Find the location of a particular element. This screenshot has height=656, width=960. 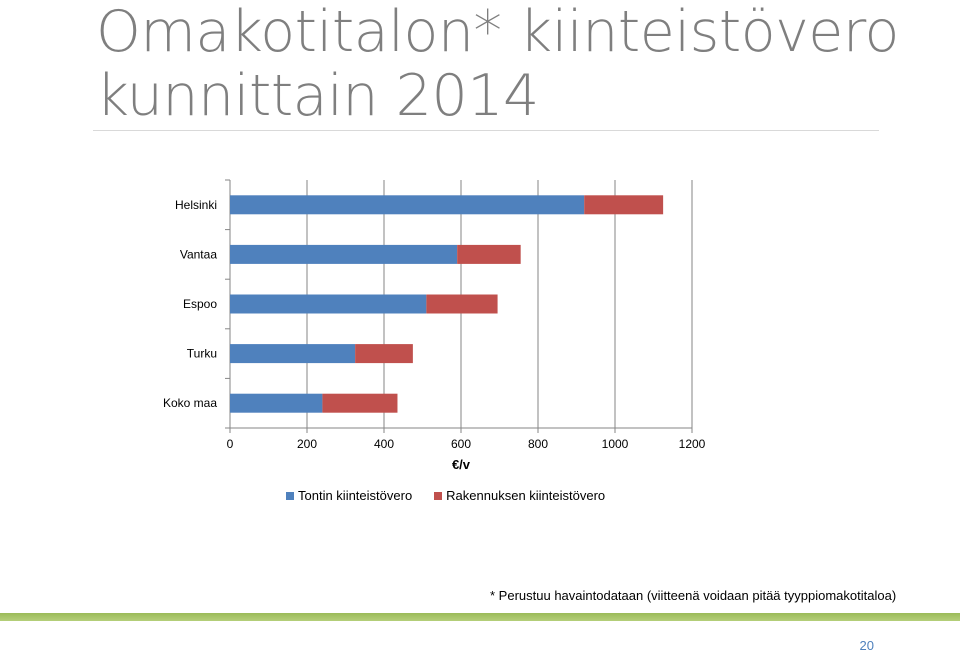

title-divider is located at coordinates (486, 130).